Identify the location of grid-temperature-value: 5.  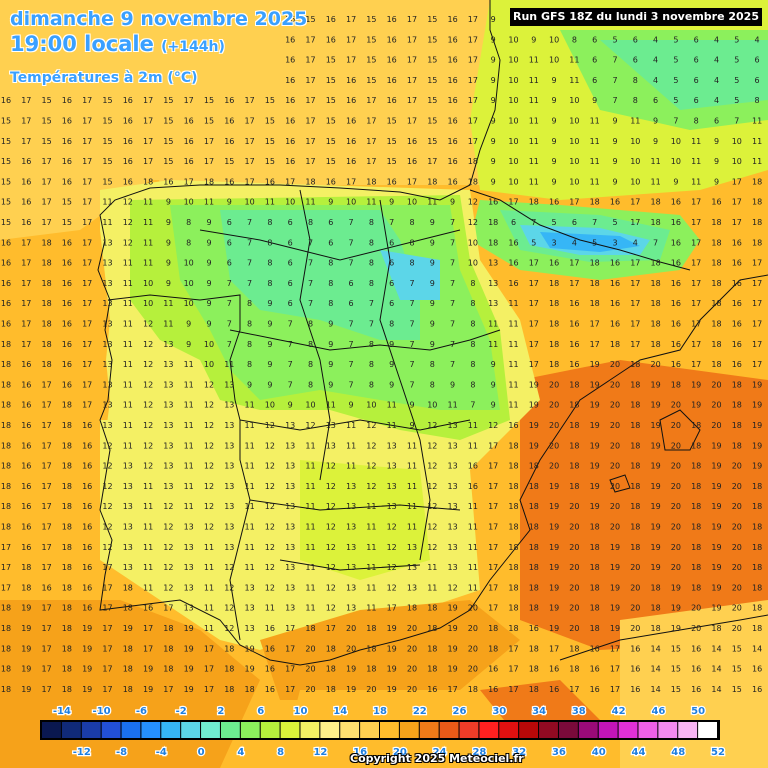
(675, 60).